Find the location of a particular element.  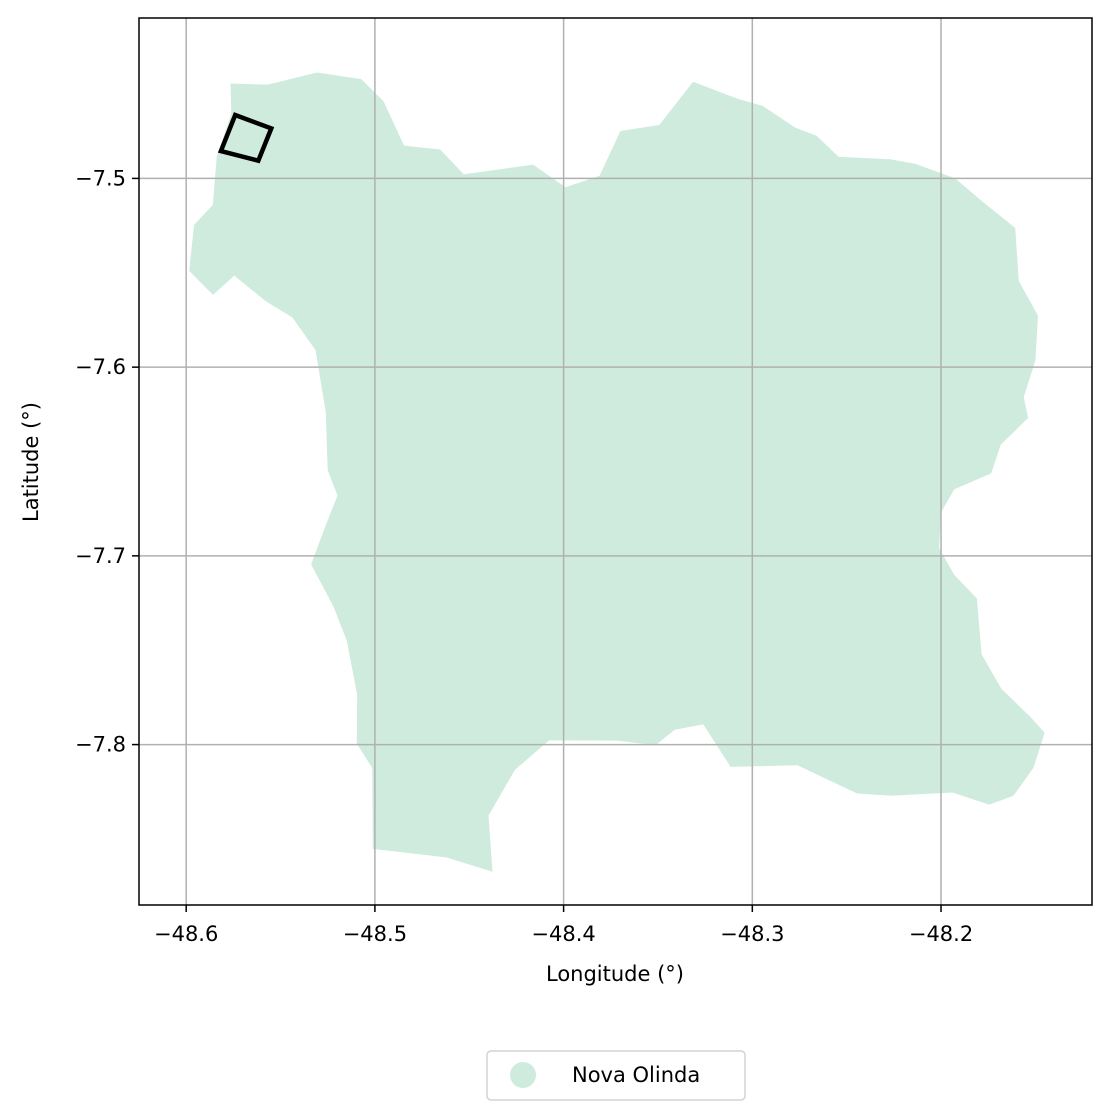

x-axis-ticks: −48.6 −48.5 −48.4 −48.3 −48.2 is located at coordinates (563, 925).